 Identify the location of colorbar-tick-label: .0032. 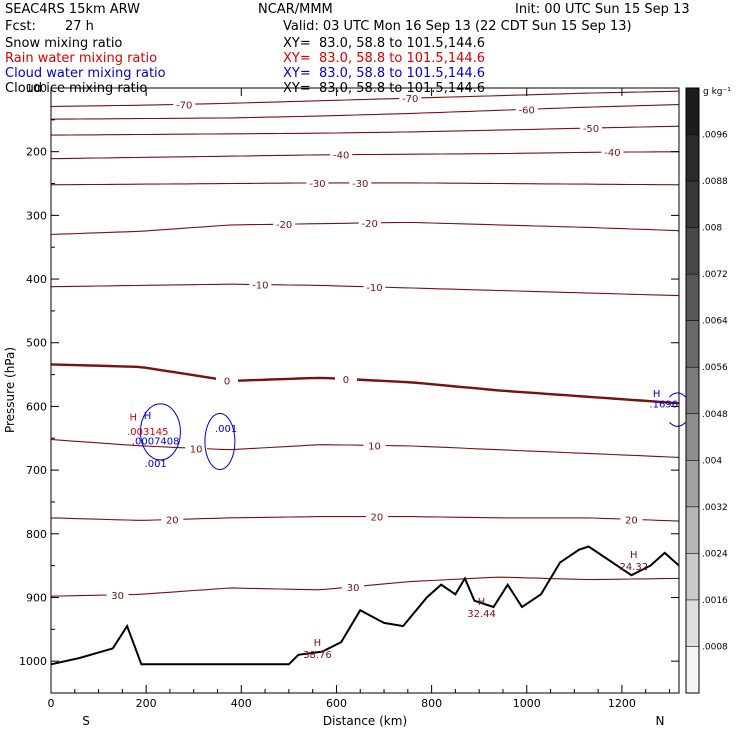
(715, 508).